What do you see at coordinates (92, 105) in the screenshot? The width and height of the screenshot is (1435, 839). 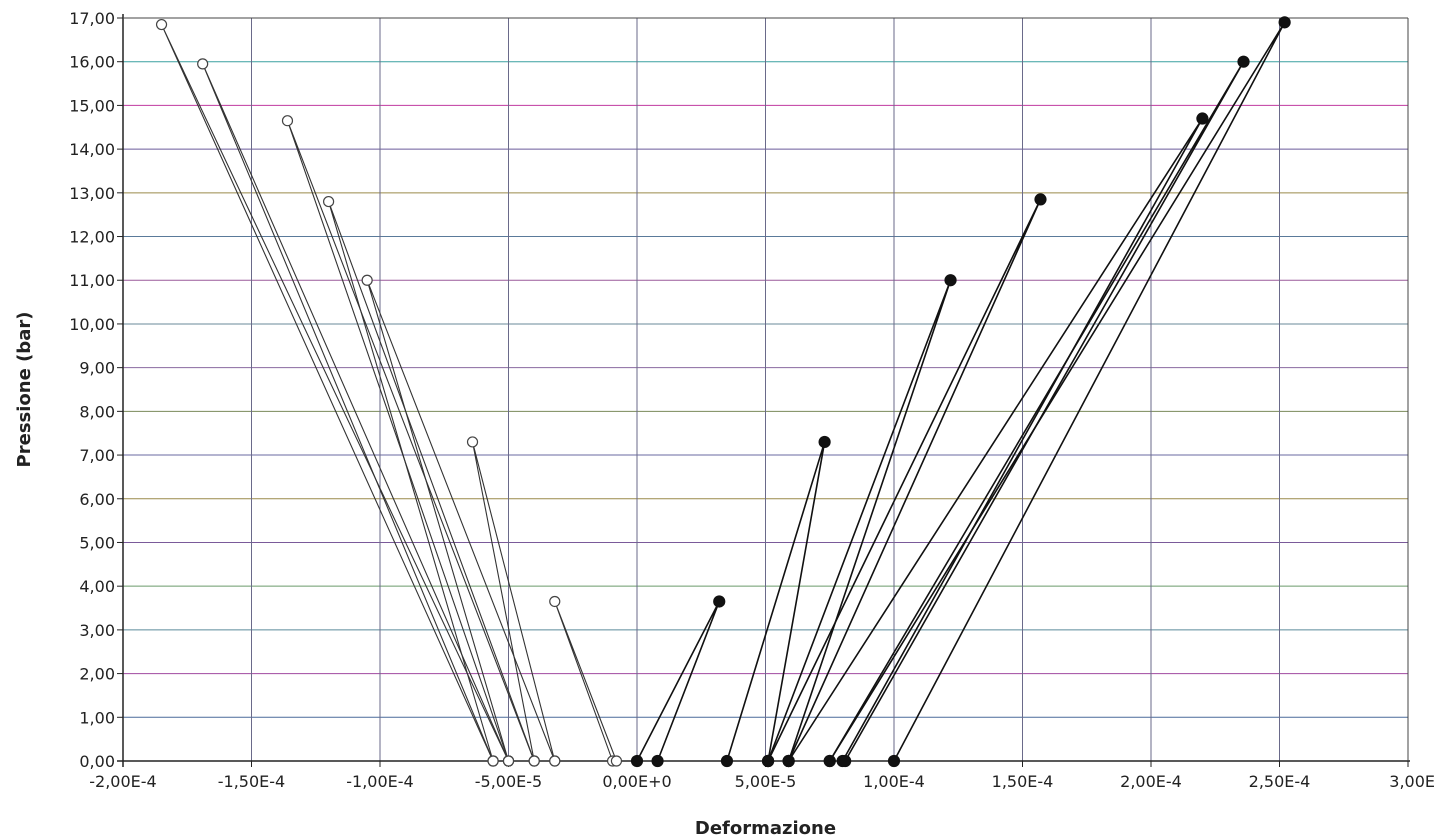 I see `y-tick-label: 15,00` at bounding box center [92, 105].